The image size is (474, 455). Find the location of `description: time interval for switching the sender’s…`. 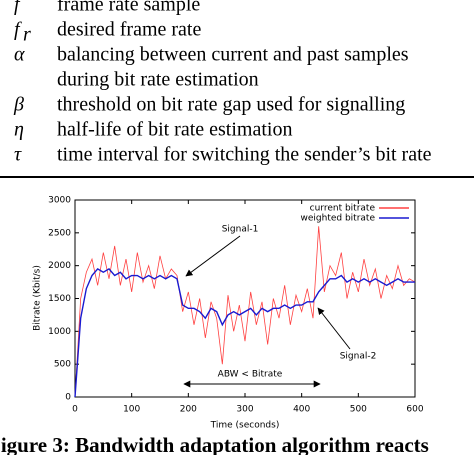

description: time interval for switching the sender’s… is located at coordinates (244, 155).